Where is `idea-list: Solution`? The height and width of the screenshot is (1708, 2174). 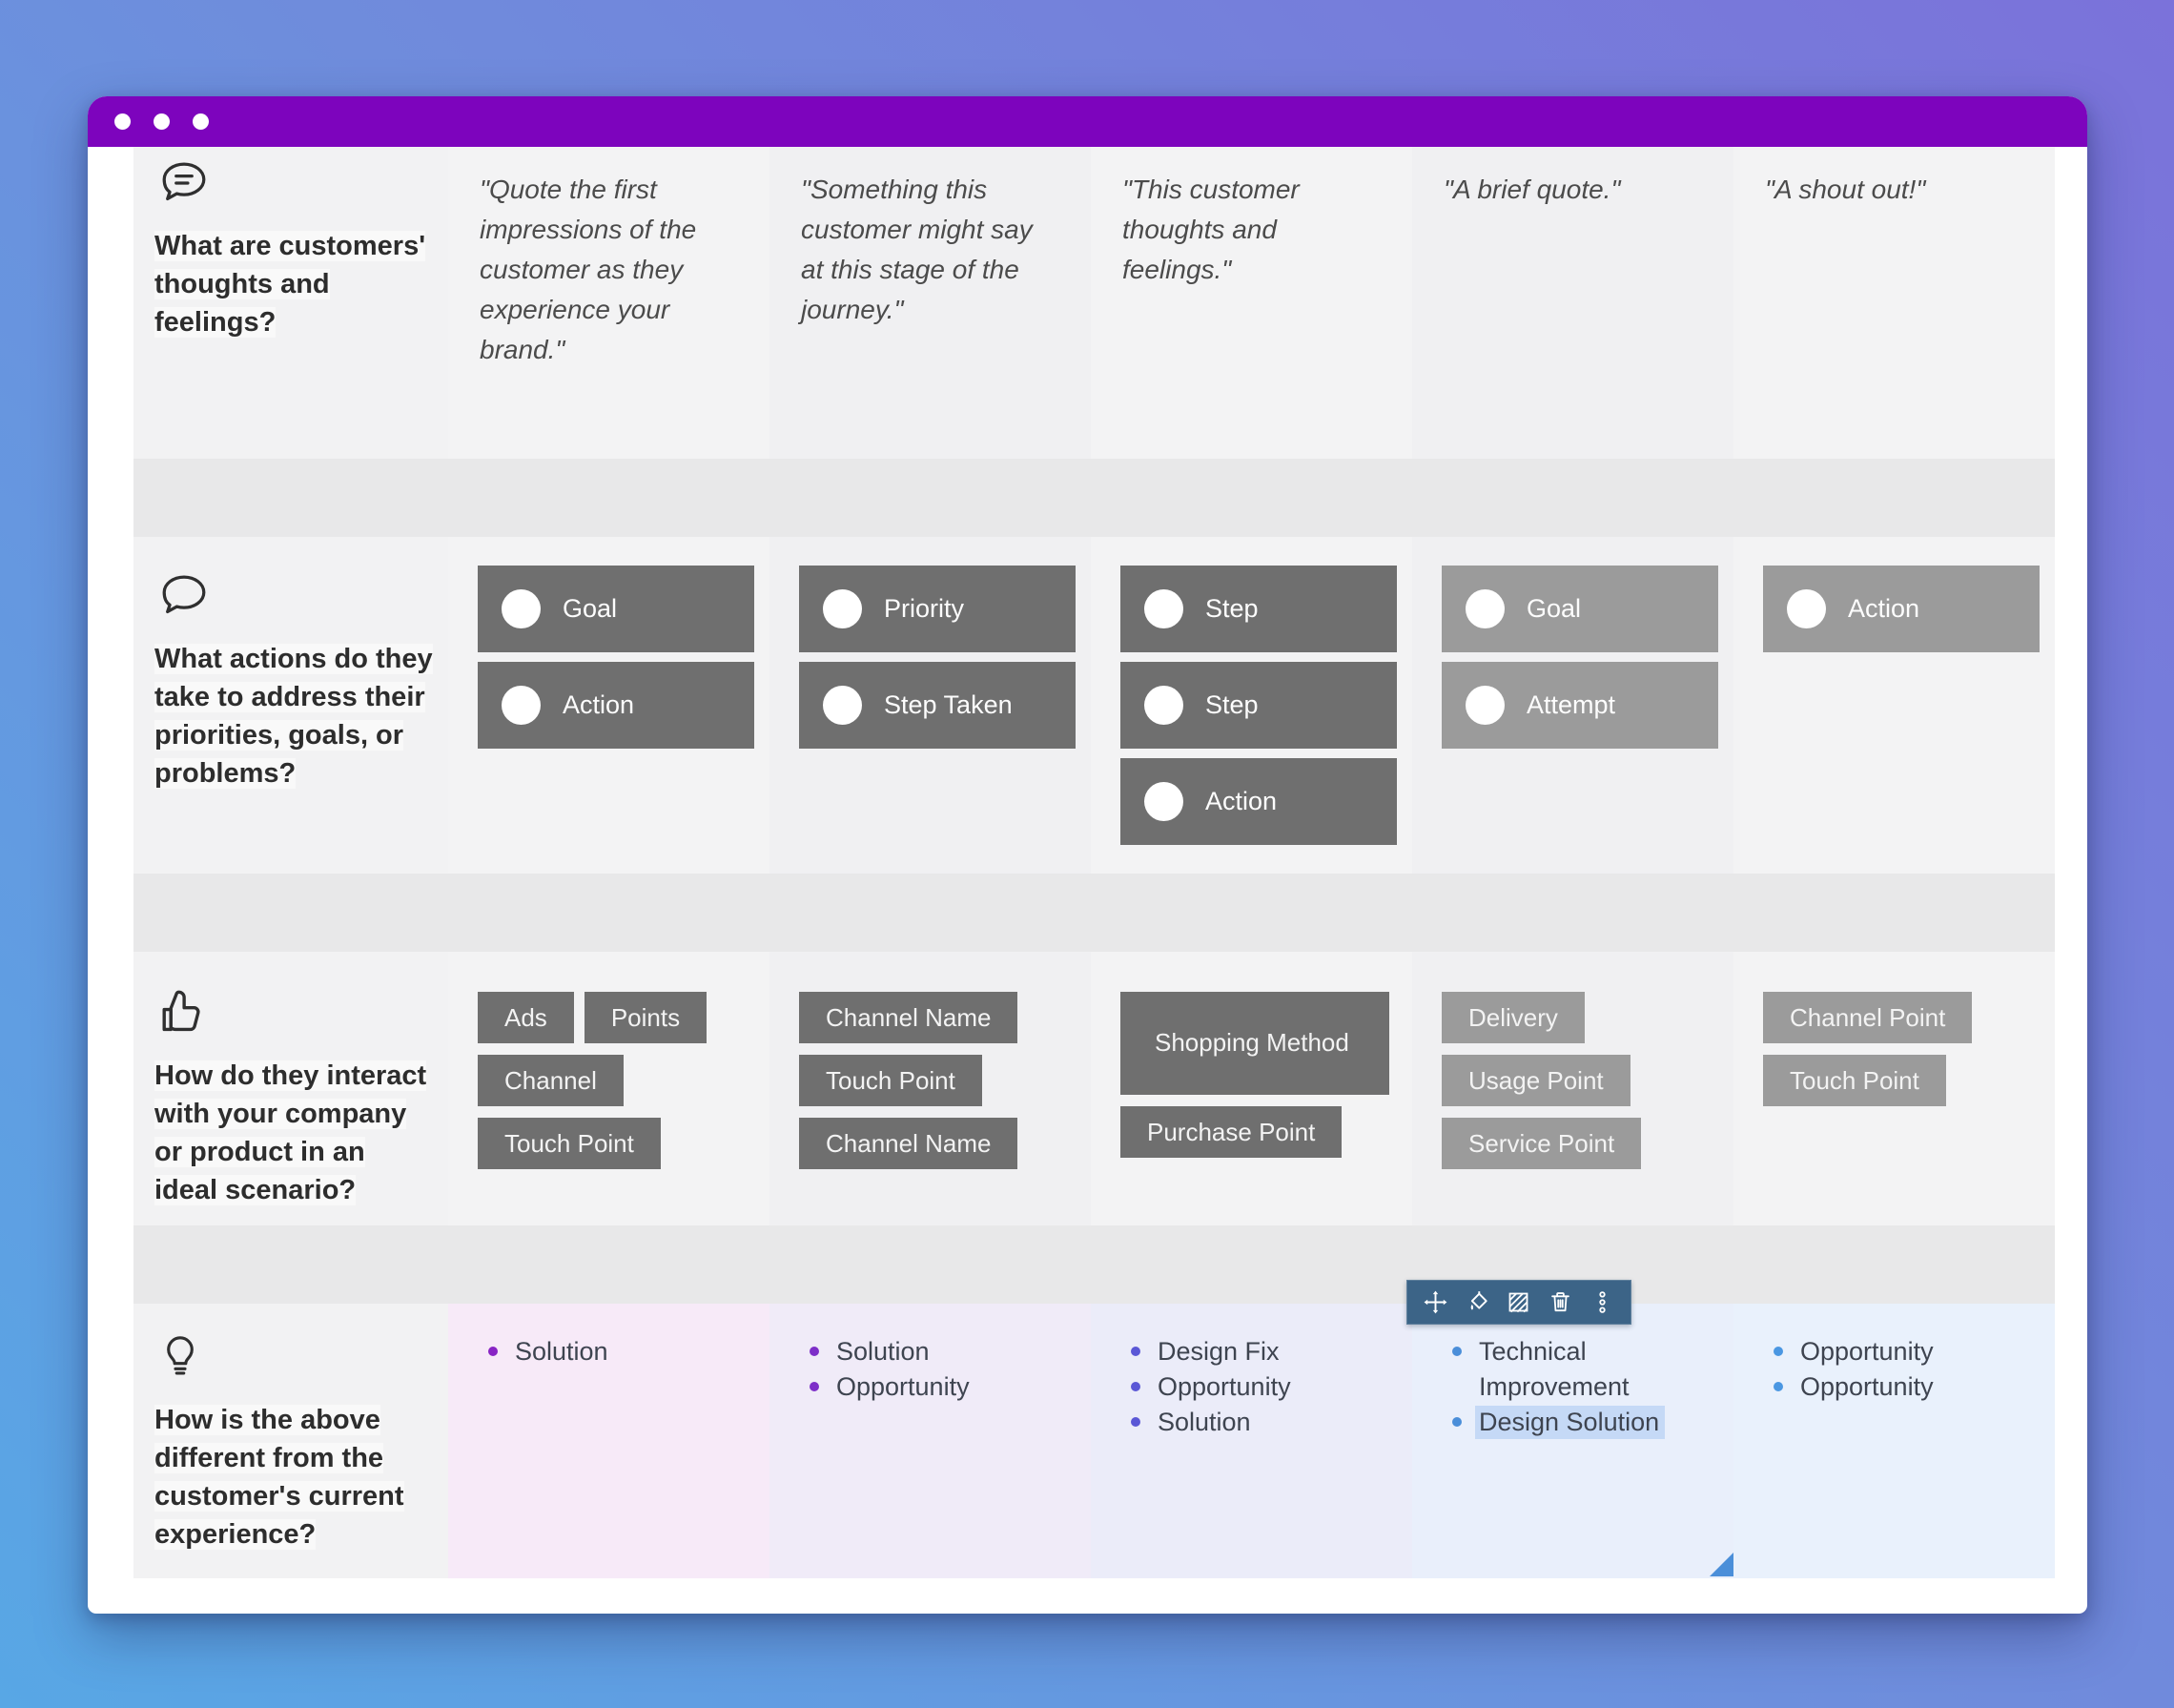
idea-list: Solution is located at coordinates (608, 1336).